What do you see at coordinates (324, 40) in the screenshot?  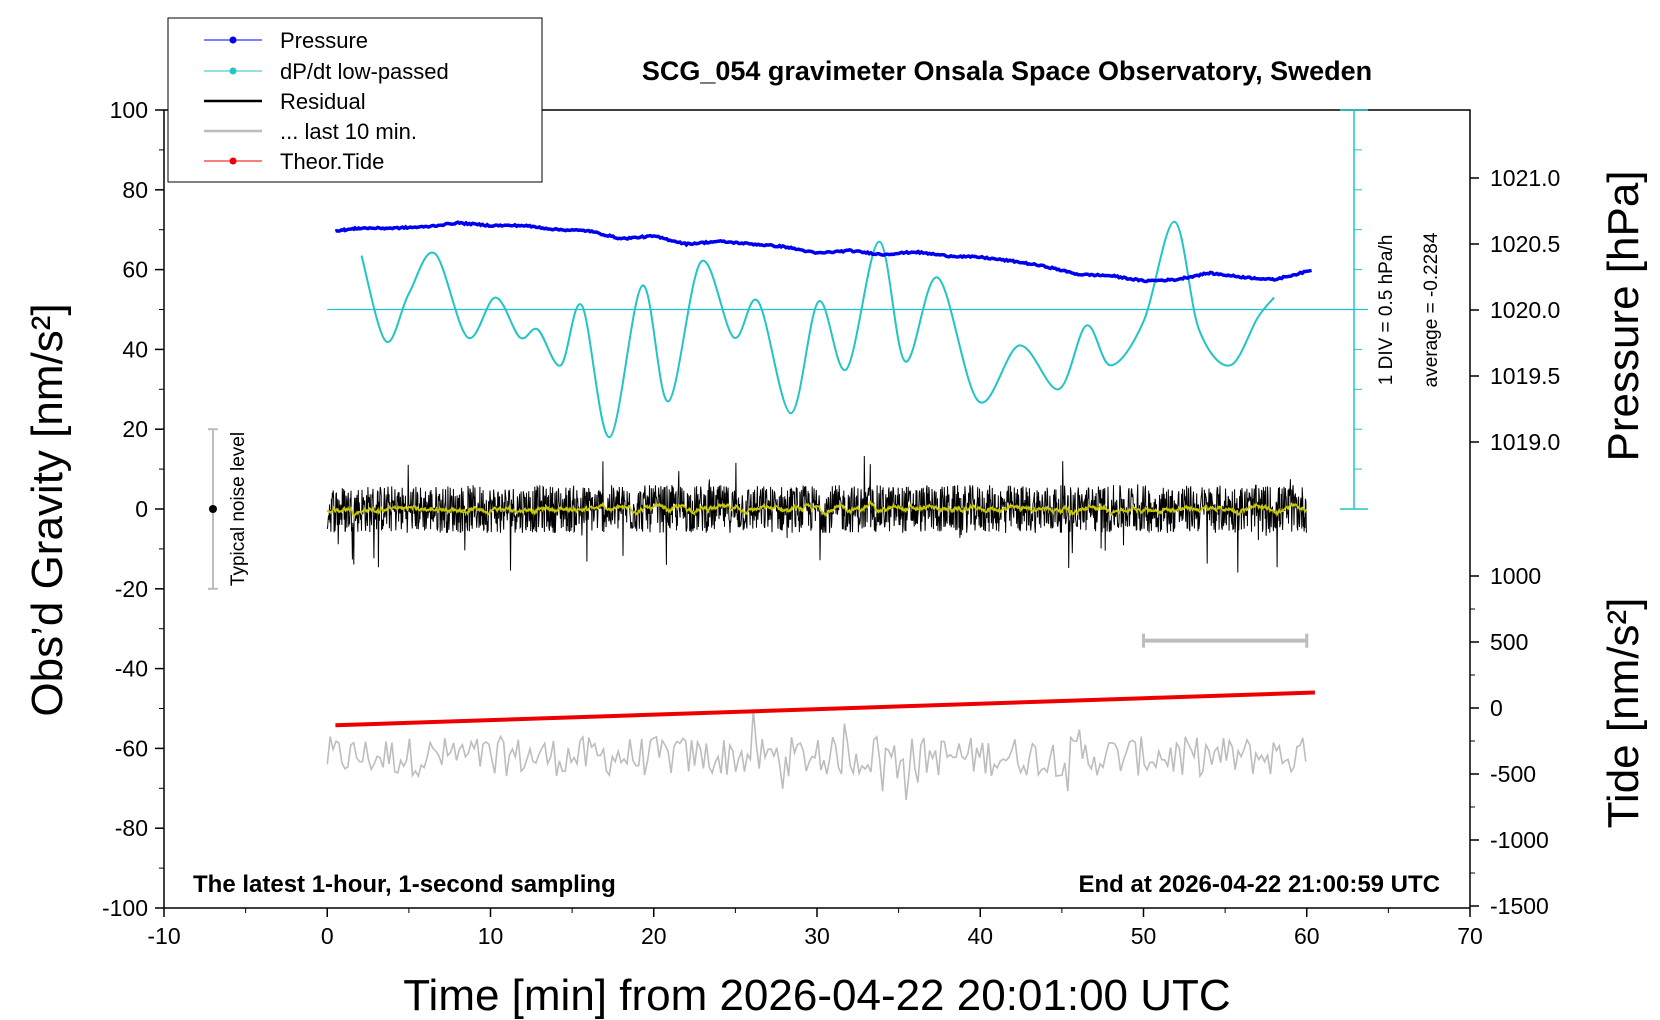 I see `legend-label-pressure: Pressure` at bounding box center [324, 40].